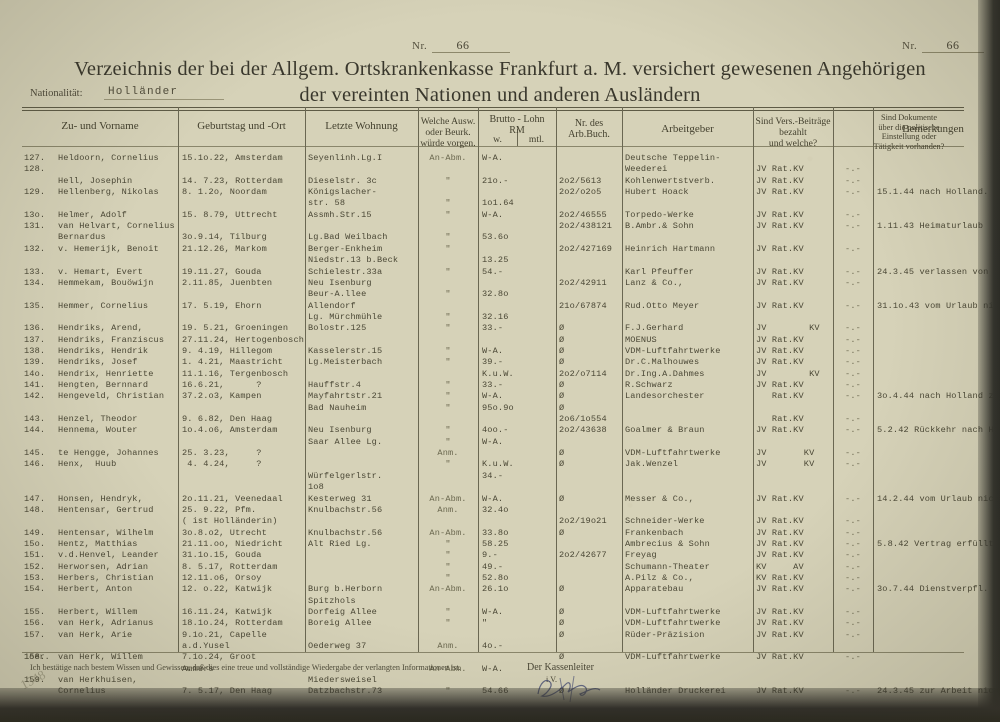 Image resolution: width=1000 pixels, height=722 pixels. What do you see at coordinates (673, 158) in the screenshot?
I see `cell-employer: Deutsche Teppelin-` at bounding box center [673, 158].